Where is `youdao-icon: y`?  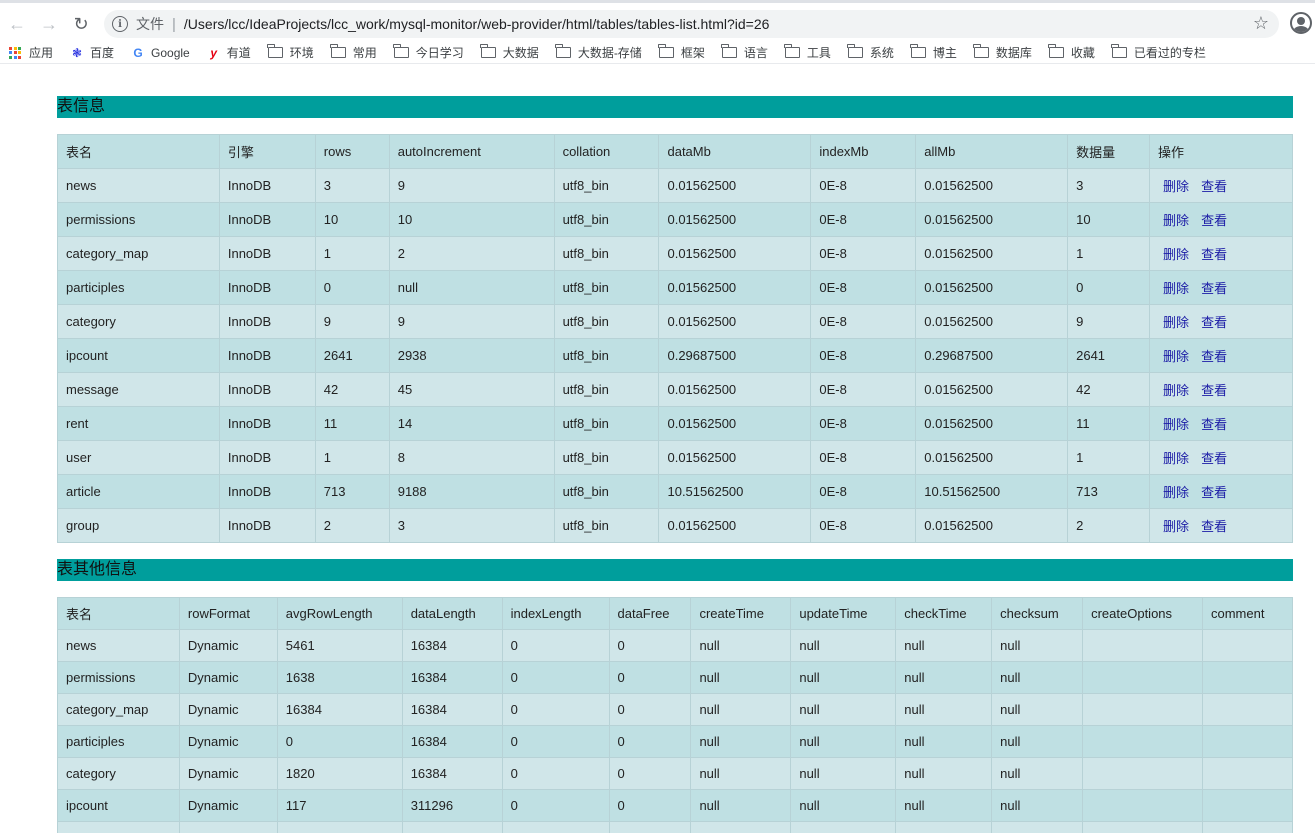
youdao-icon: y is located at coordinates (214, 52).